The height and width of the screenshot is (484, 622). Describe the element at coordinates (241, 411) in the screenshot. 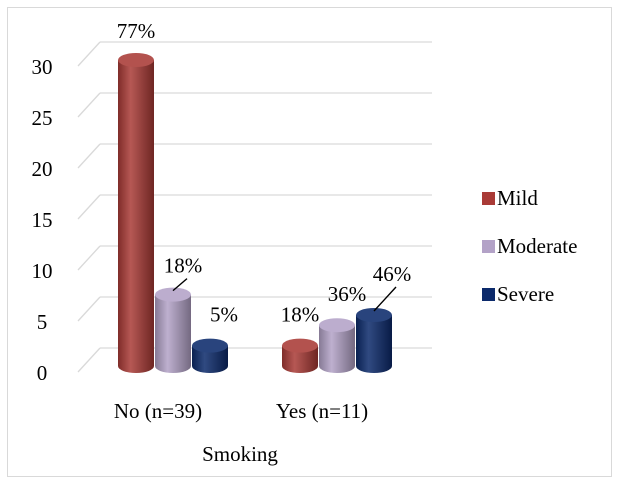

I see `x-axis-ticks: No (n=39) Yes (n=11)` at that location.